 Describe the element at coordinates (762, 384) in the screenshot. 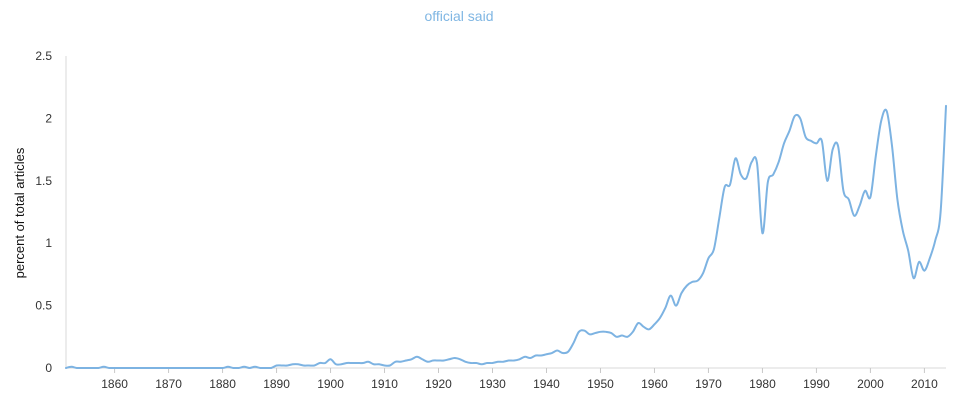

I see `x-tick-label: 1980` at that location.